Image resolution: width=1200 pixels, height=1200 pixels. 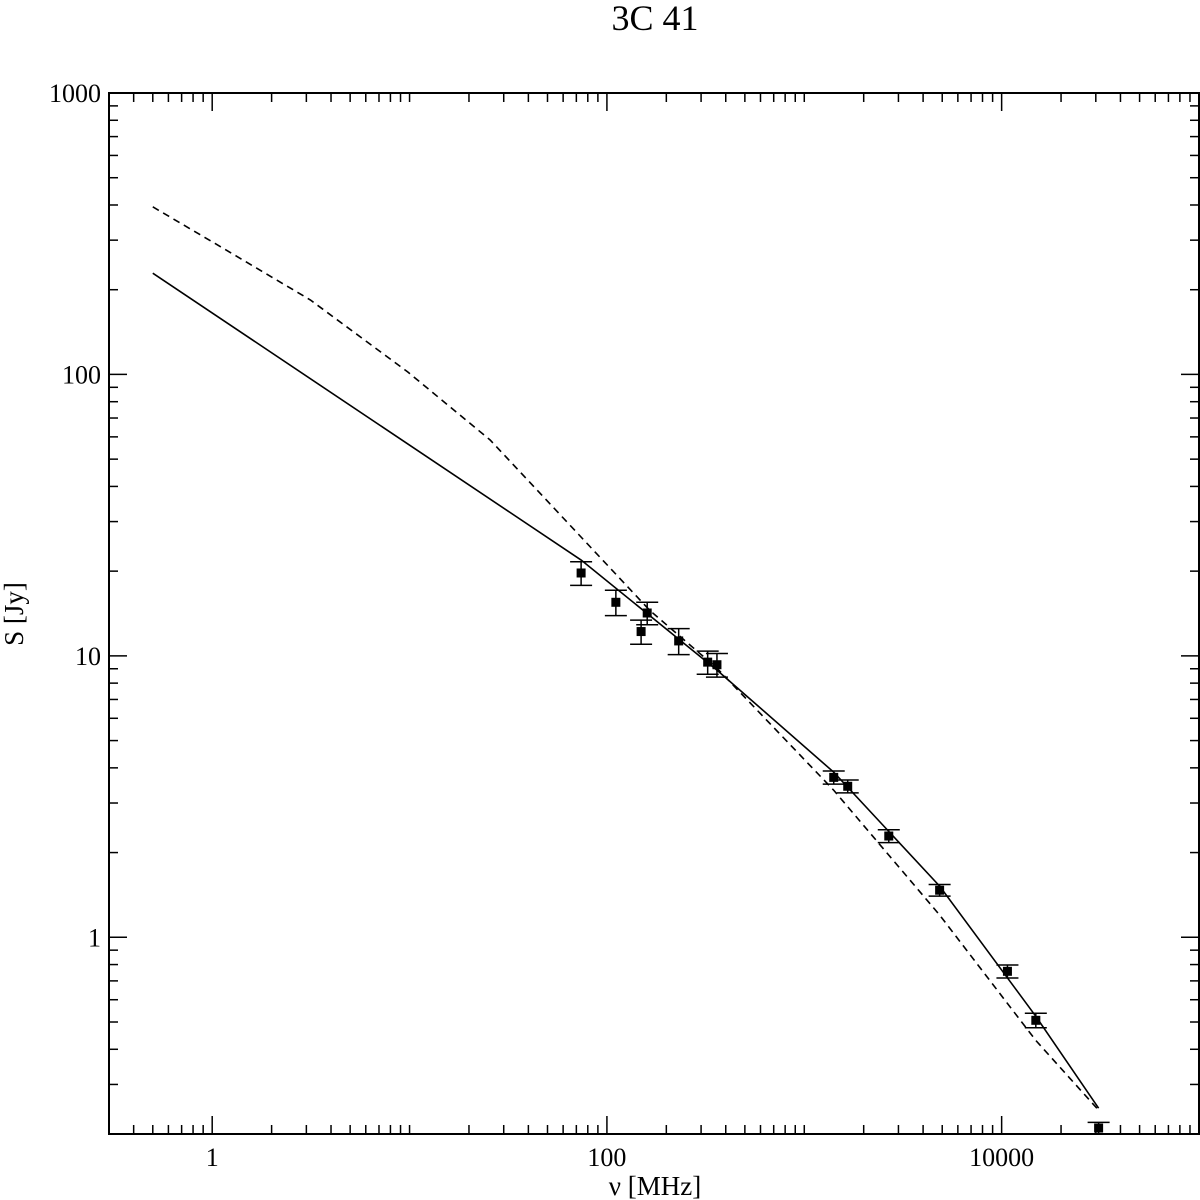 I want to click on x-tick-label: 1, so click(x=212, y=1157).